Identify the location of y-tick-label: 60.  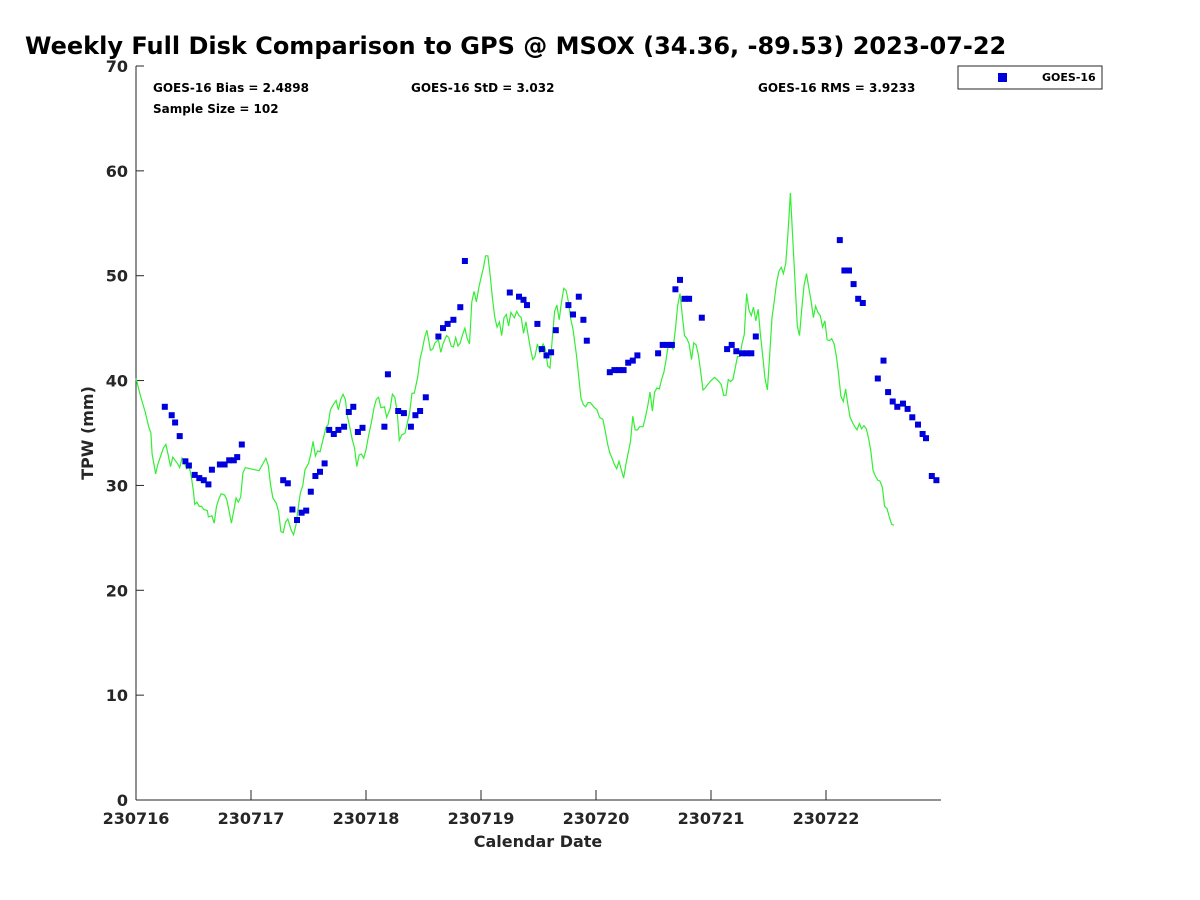
(117, 171).